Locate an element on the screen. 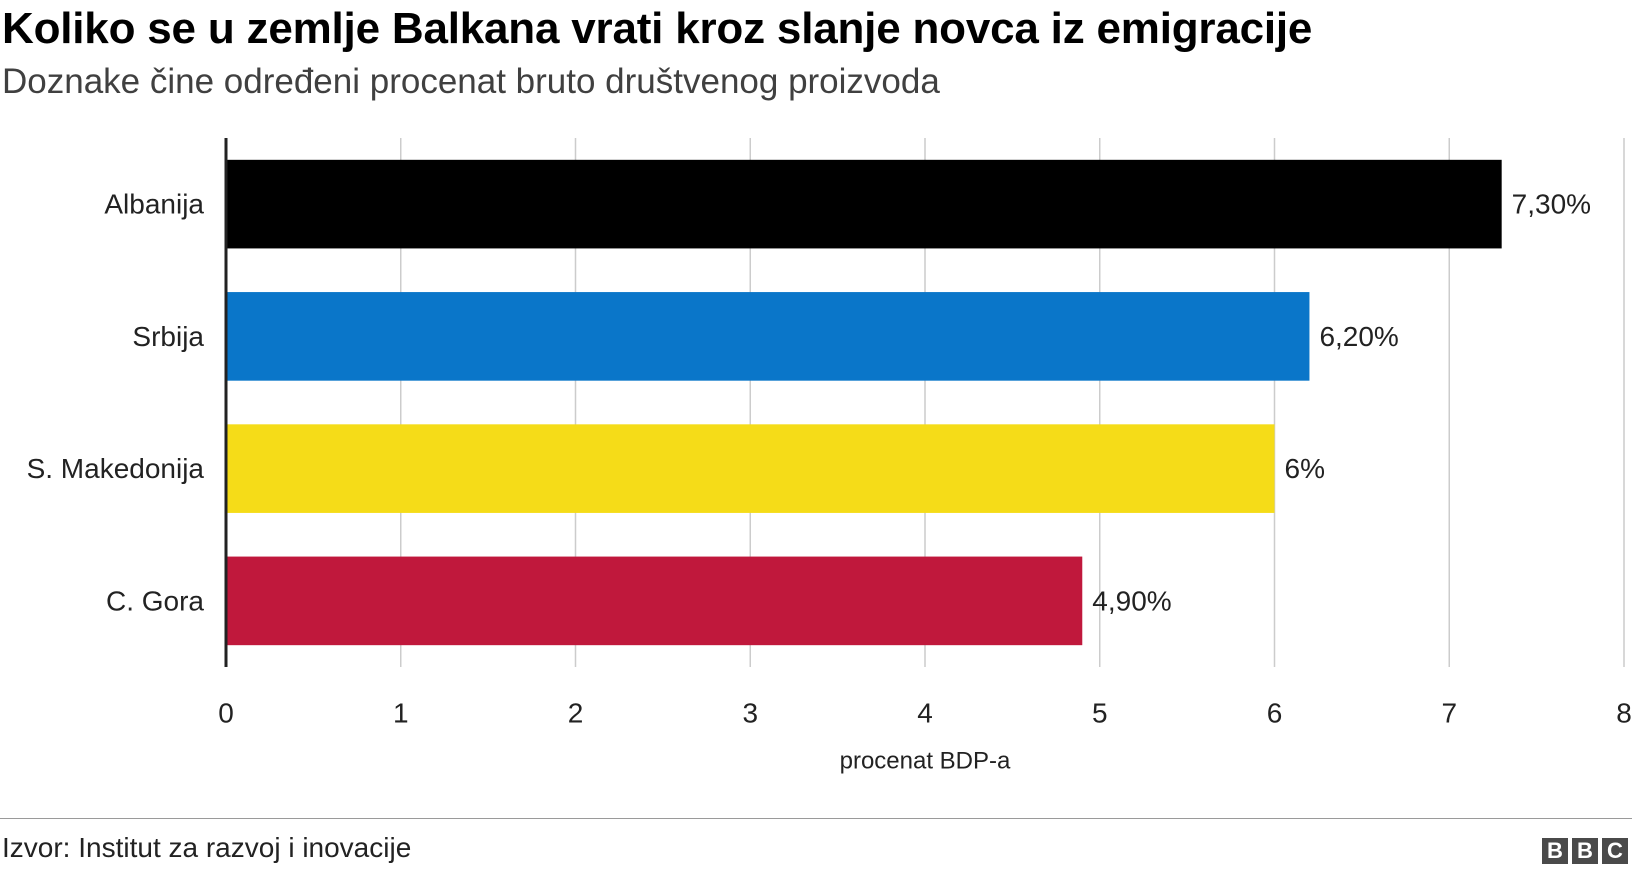  x-tick-label: 3 is located at coordinates (750, 713).